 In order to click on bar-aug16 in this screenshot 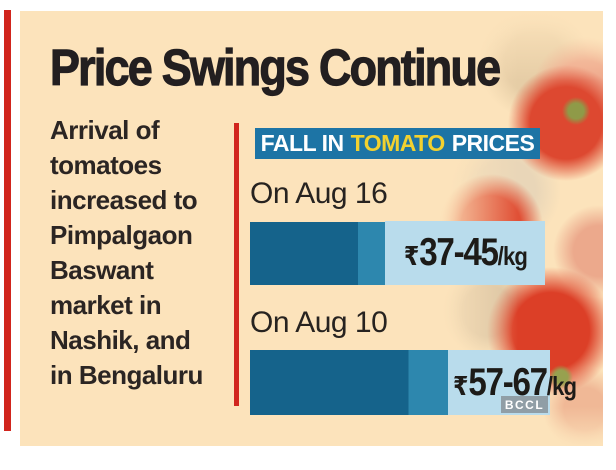, I will do `click(317, 253)`.